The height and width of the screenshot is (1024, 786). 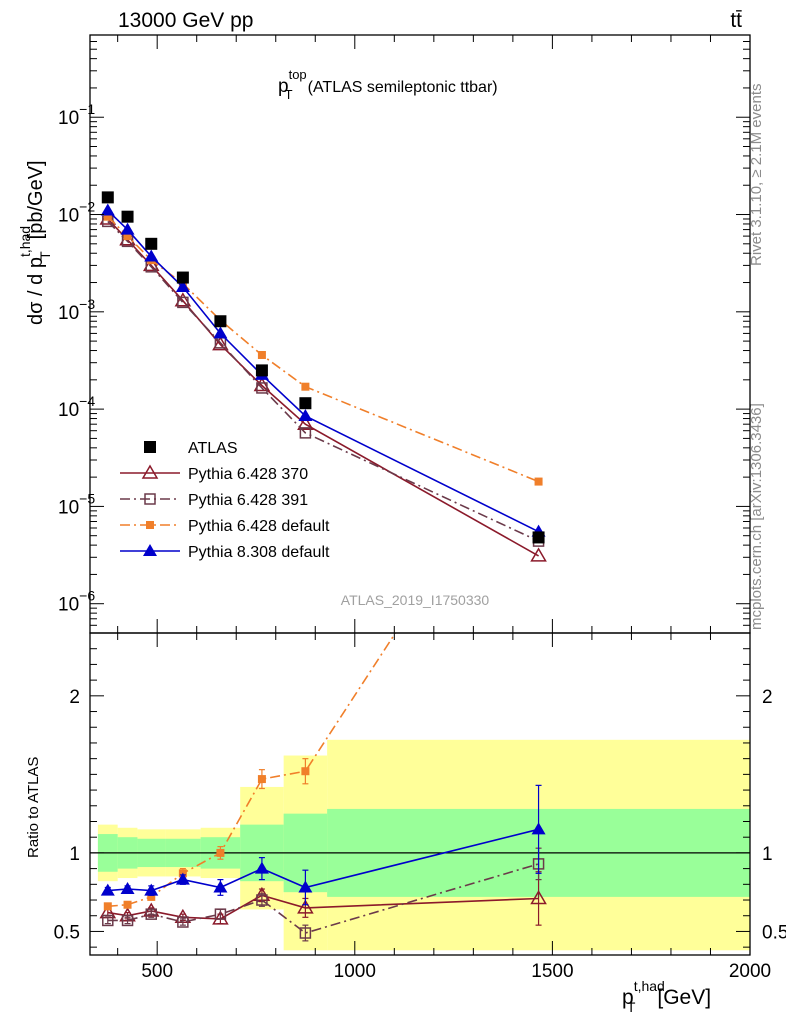 I want to click on top-y-tick-label: 10⁻³, so click(x=76, y=310).